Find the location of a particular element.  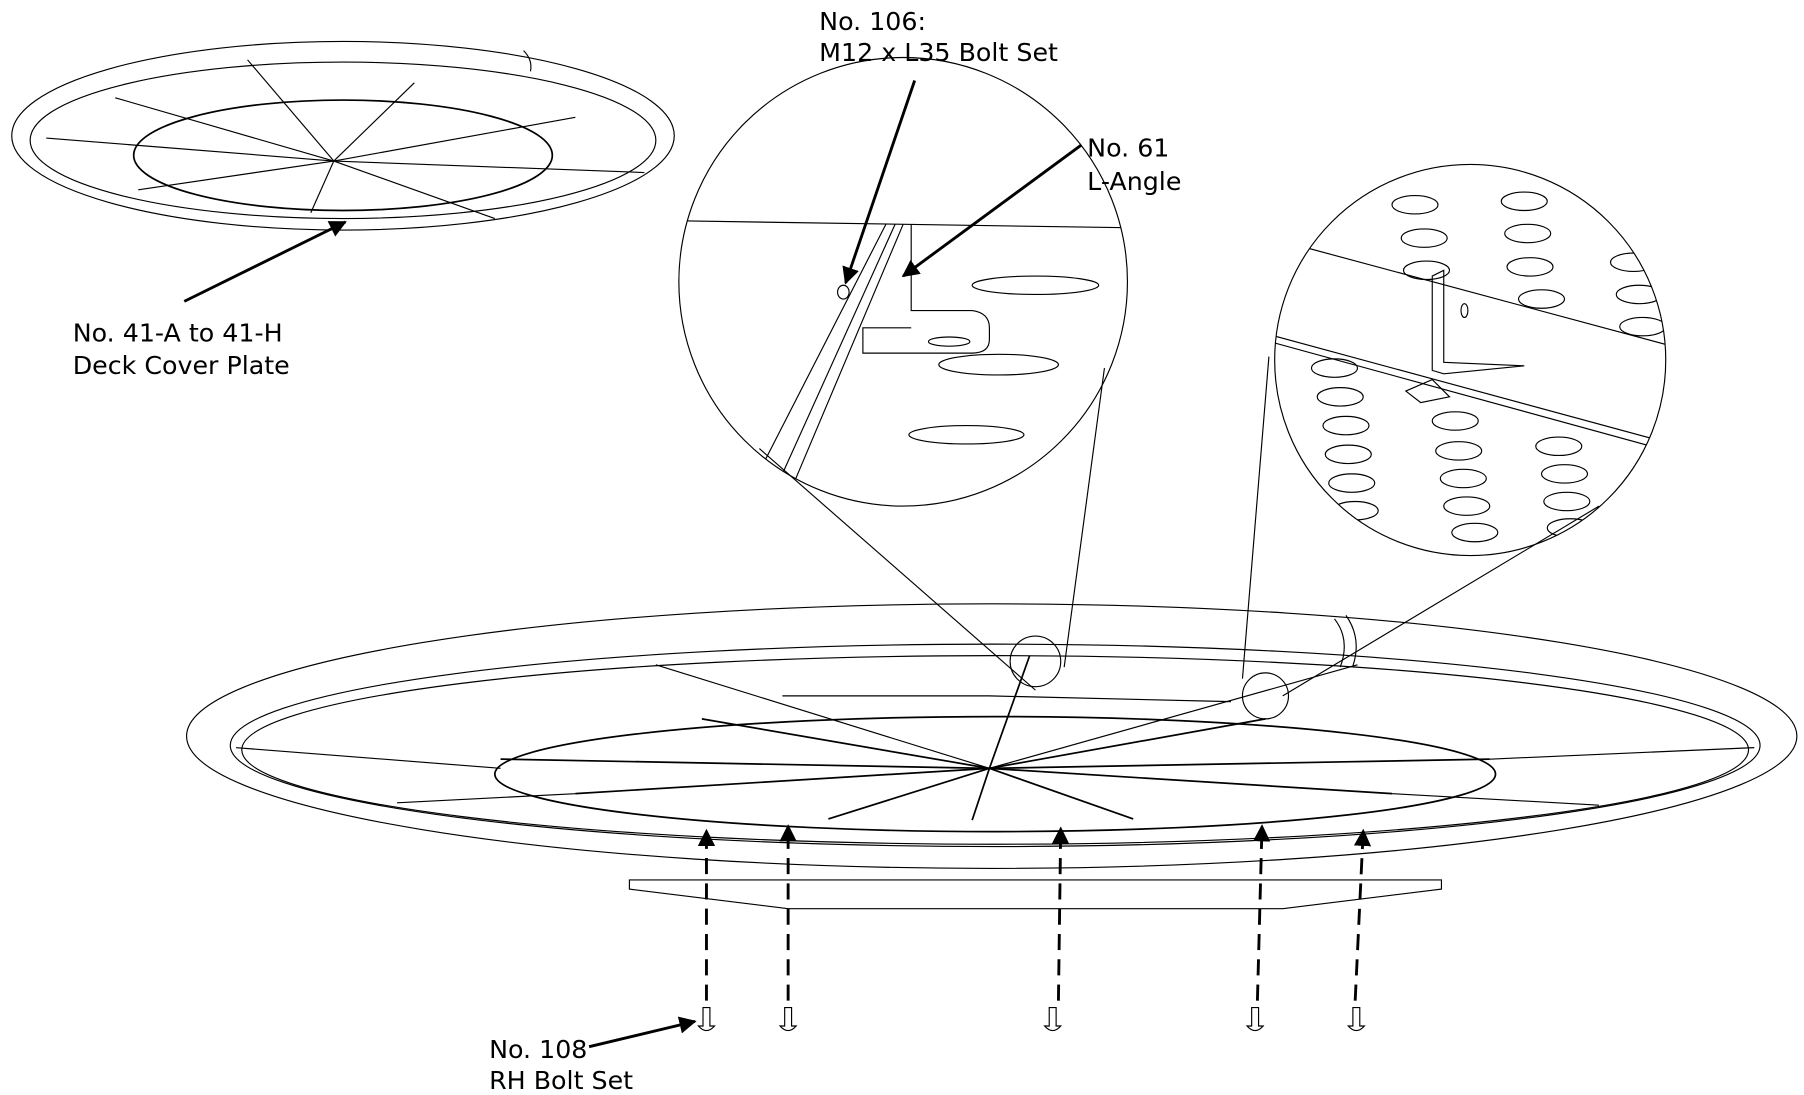

callout-number: No. 106: is located at coordinates (872, 21).